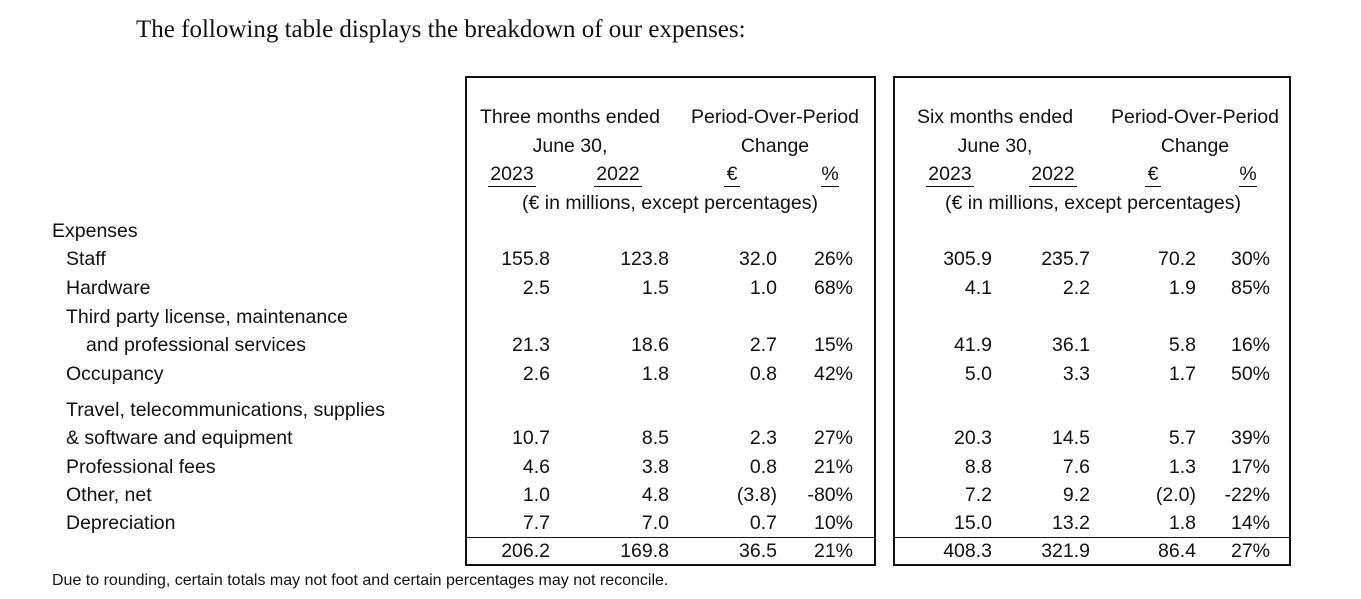 This screenshot has width=1361, height=599. Describe the element at coordinates (1250, 551) in the screenshot. I see `total-cell: 27%` at that location.